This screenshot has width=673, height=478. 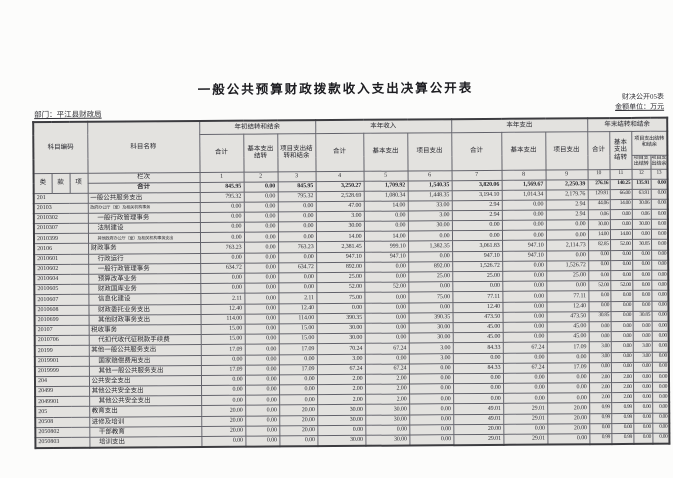 I want to click on value-cell: 30.00, so click(x=387, y=420).